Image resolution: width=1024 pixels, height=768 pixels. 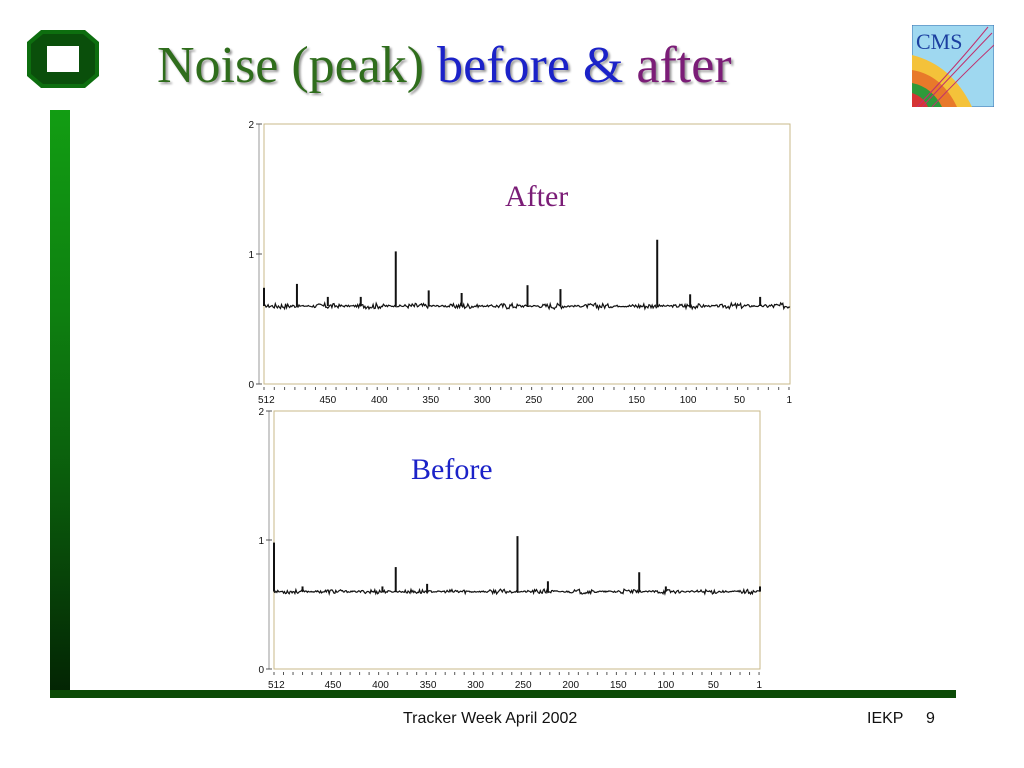 What do you see at coordinates (503, 65) in the screenshot?
I see `title-part-before: before` at bounding box center [503, 65].